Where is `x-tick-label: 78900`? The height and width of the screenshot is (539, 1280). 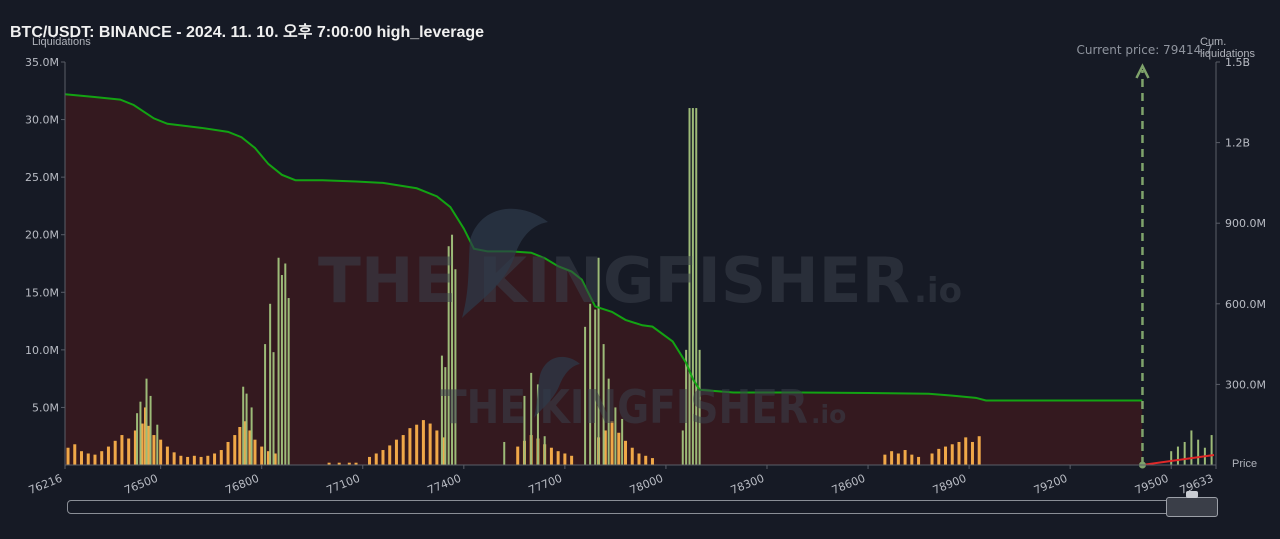 x-tick-label: 78900 is located at coordinates (949, 484).